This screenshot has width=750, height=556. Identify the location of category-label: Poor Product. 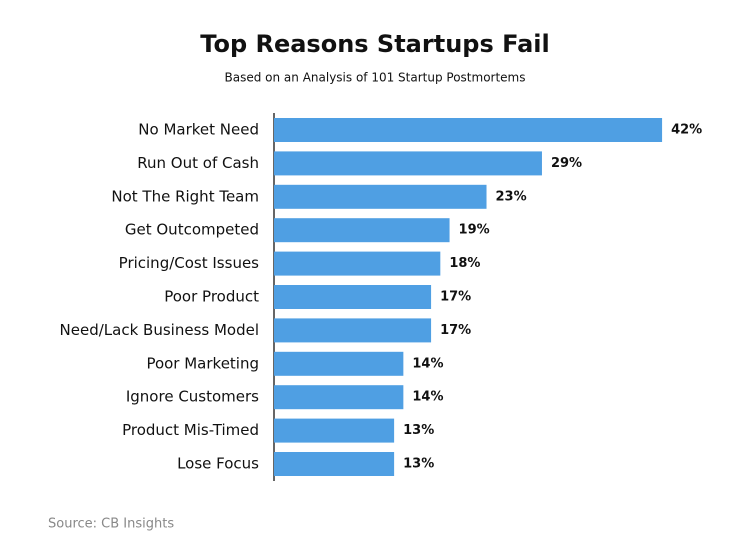
(211, 297).